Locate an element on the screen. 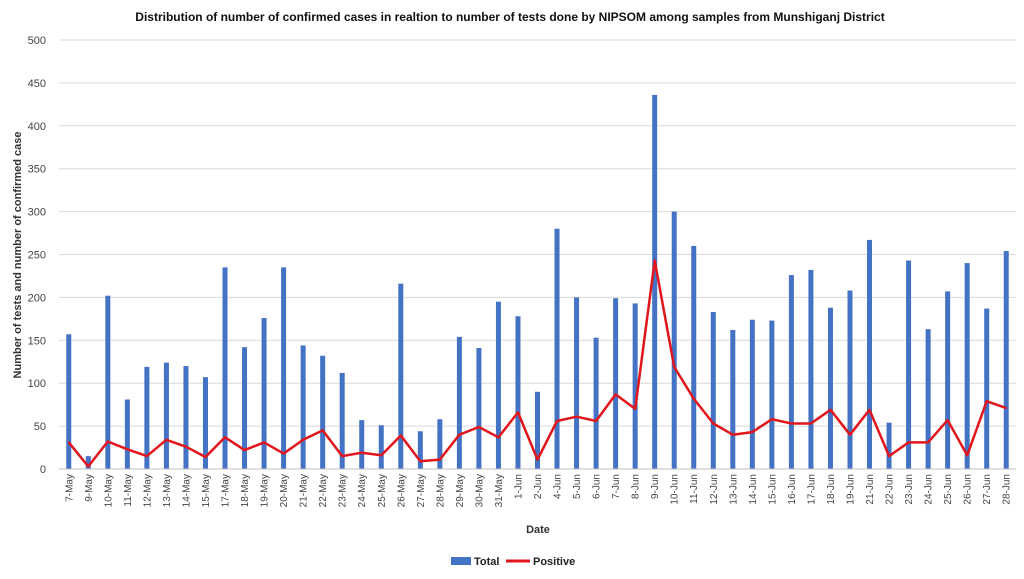  x-tick-label: 11-May is located at coordinates (128, 490).